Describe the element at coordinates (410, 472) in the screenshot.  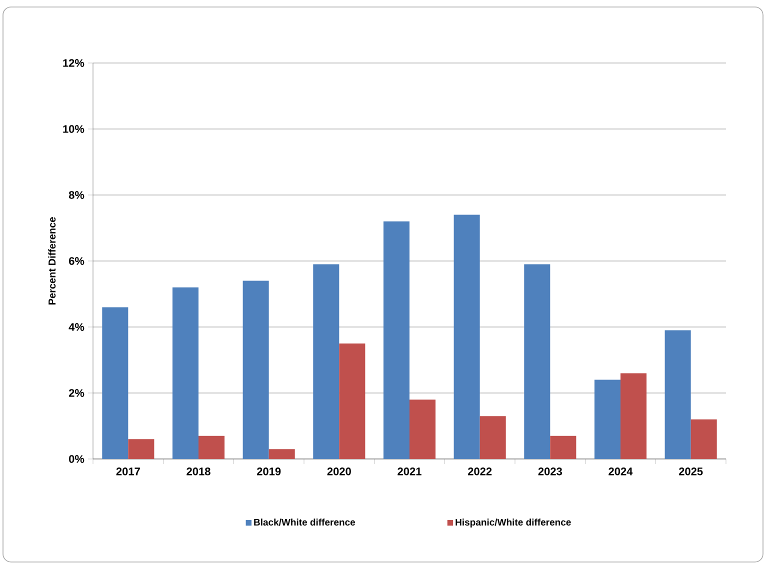
I see `x-tick-label: 2021` at that location.